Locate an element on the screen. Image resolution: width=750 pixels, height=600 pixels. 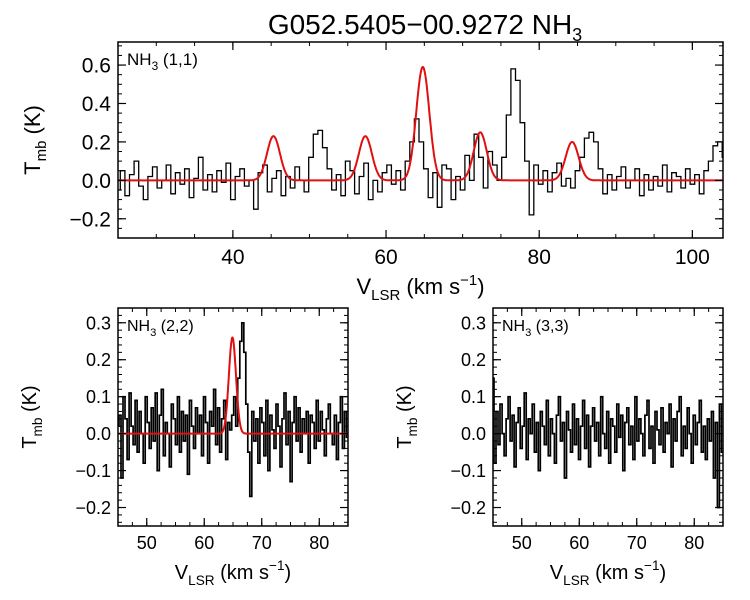
panel-nh3-22-x-axis-label-main: V is located at coordinates (182, 573).